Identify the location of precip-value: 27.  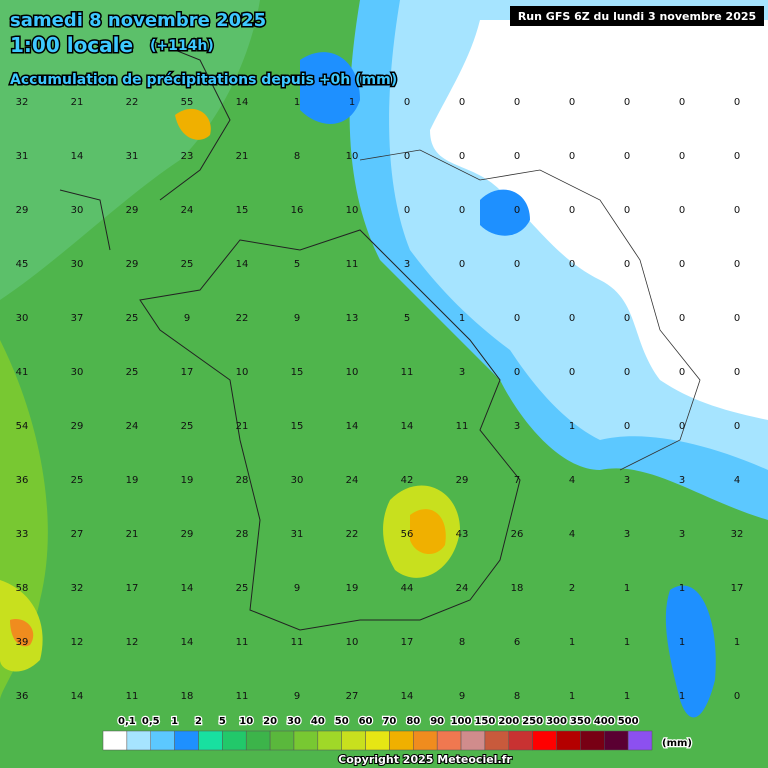
(77, 534).